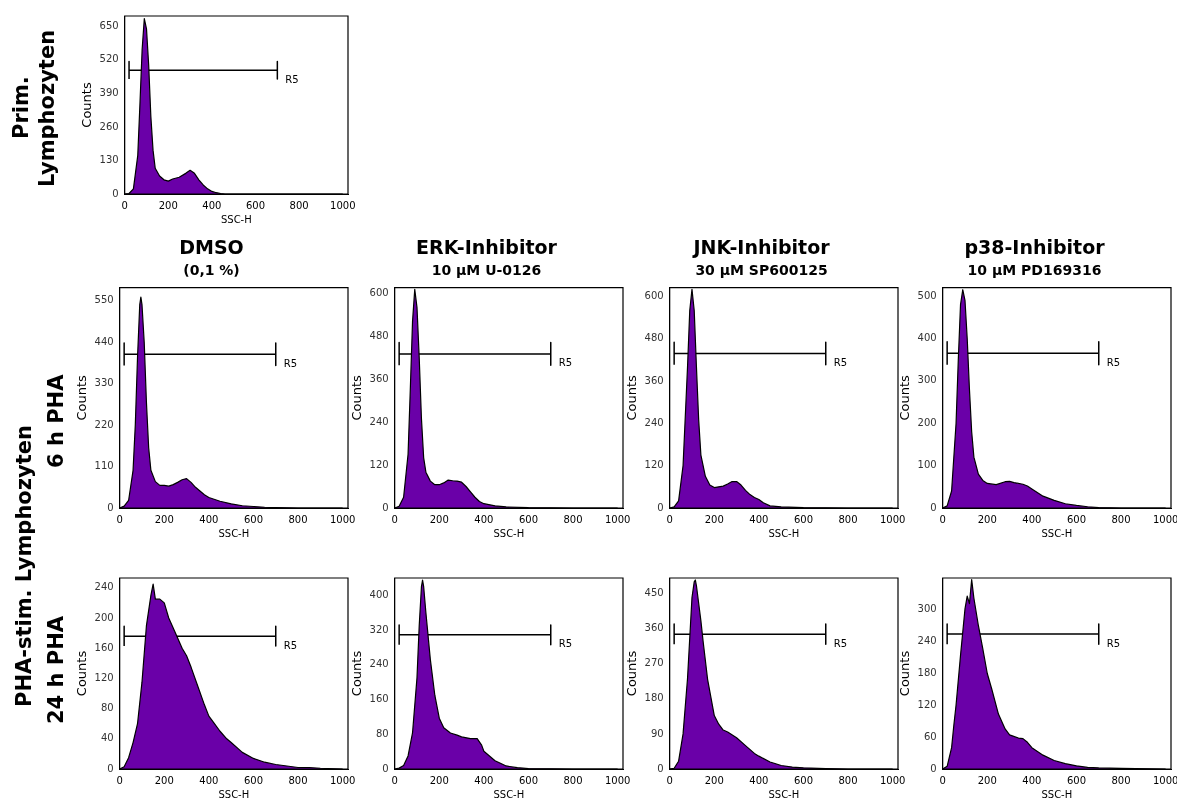 This screenshot has width=1177, height=801. I want to click on chart-subtitle: 10 µM PD169316, so click(1034, 269).